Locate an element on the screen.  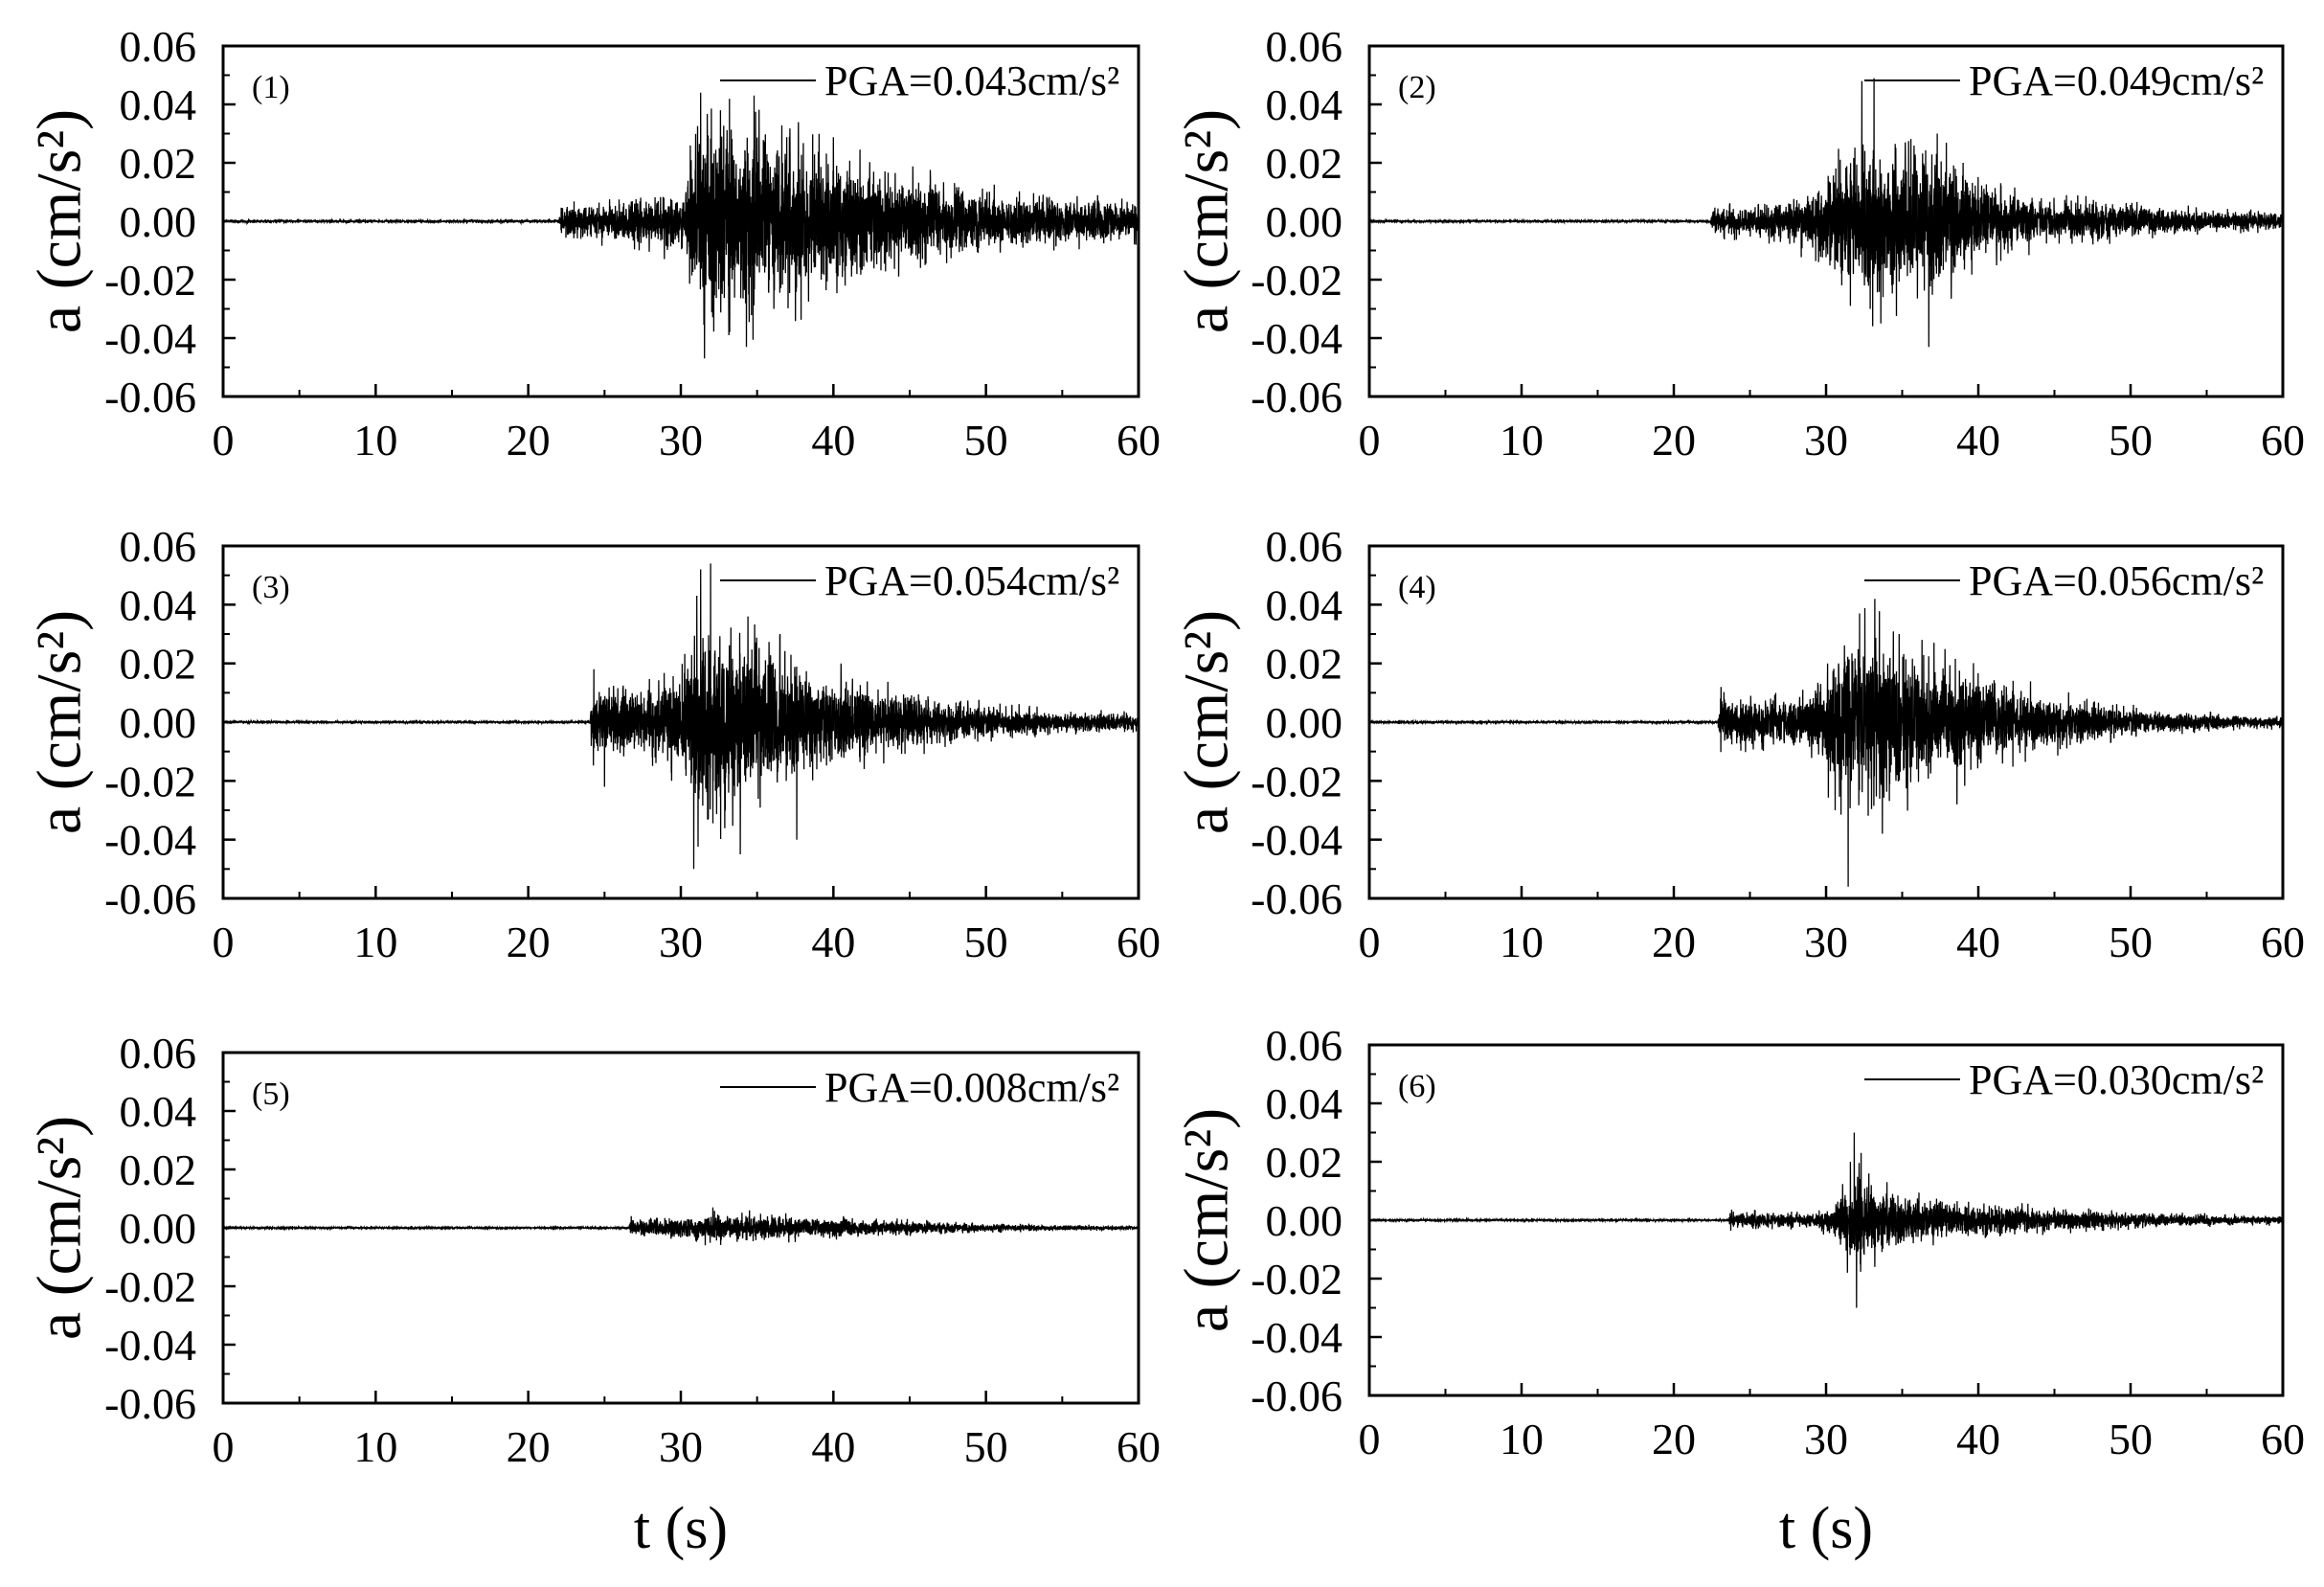
panel-2-ytick-label: -0.06 is located at coordinates (1297, 397).